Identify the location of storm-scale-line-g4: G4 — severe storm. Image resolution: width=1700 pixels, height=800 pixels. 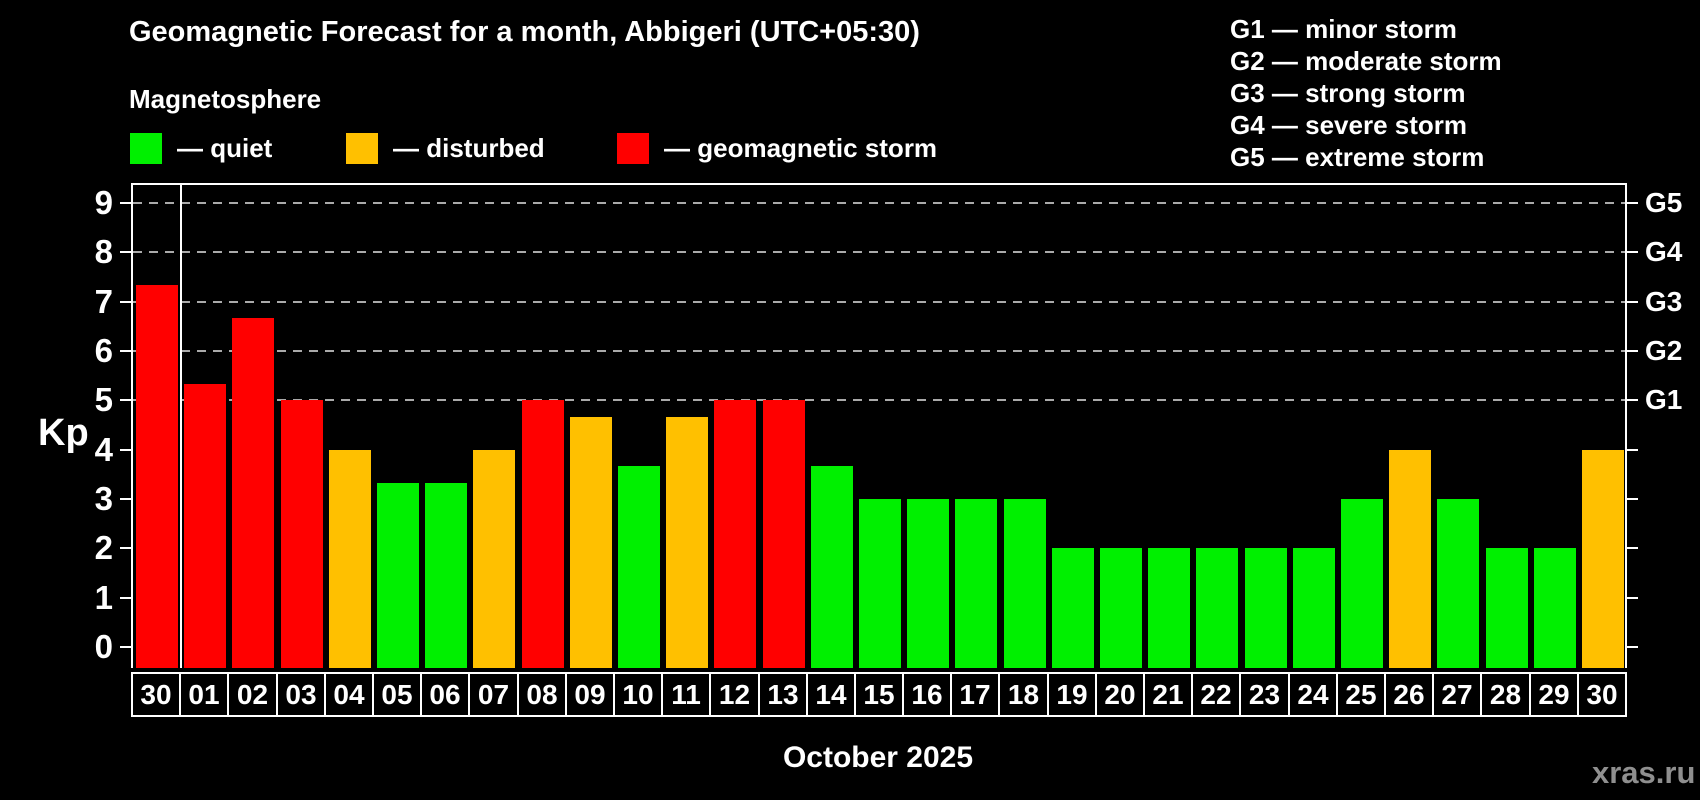
(1349, 125).